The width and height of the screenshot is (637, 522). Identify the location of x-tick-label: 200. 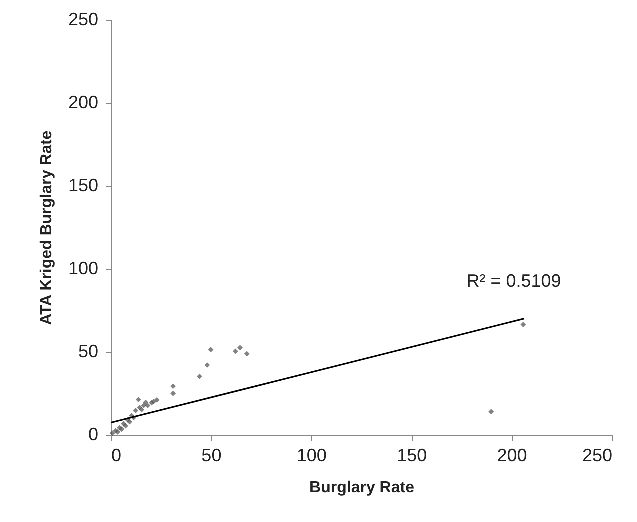
(512, 456).